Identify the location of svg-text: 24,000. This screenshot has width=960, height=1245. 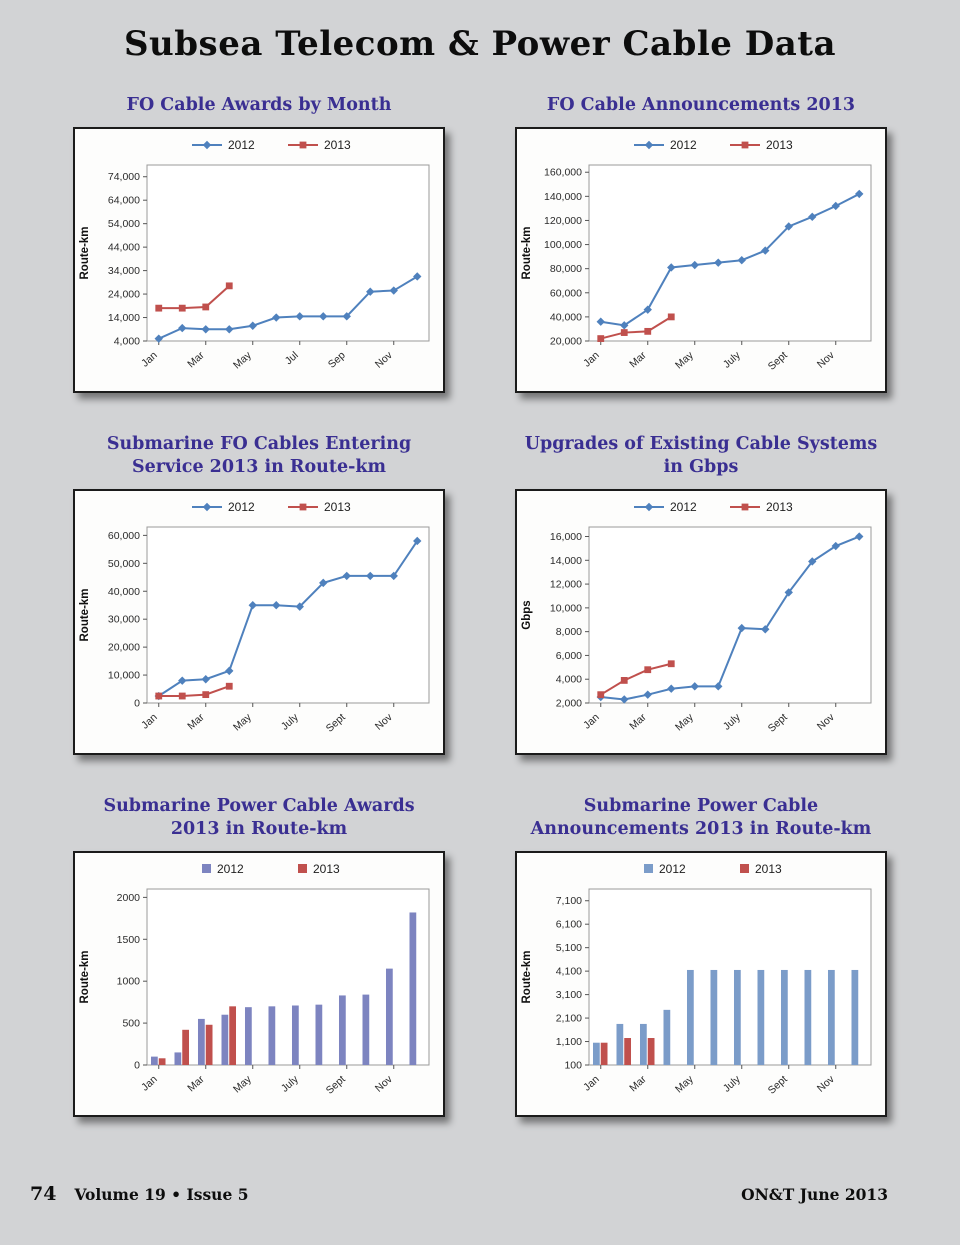
(124, 295).